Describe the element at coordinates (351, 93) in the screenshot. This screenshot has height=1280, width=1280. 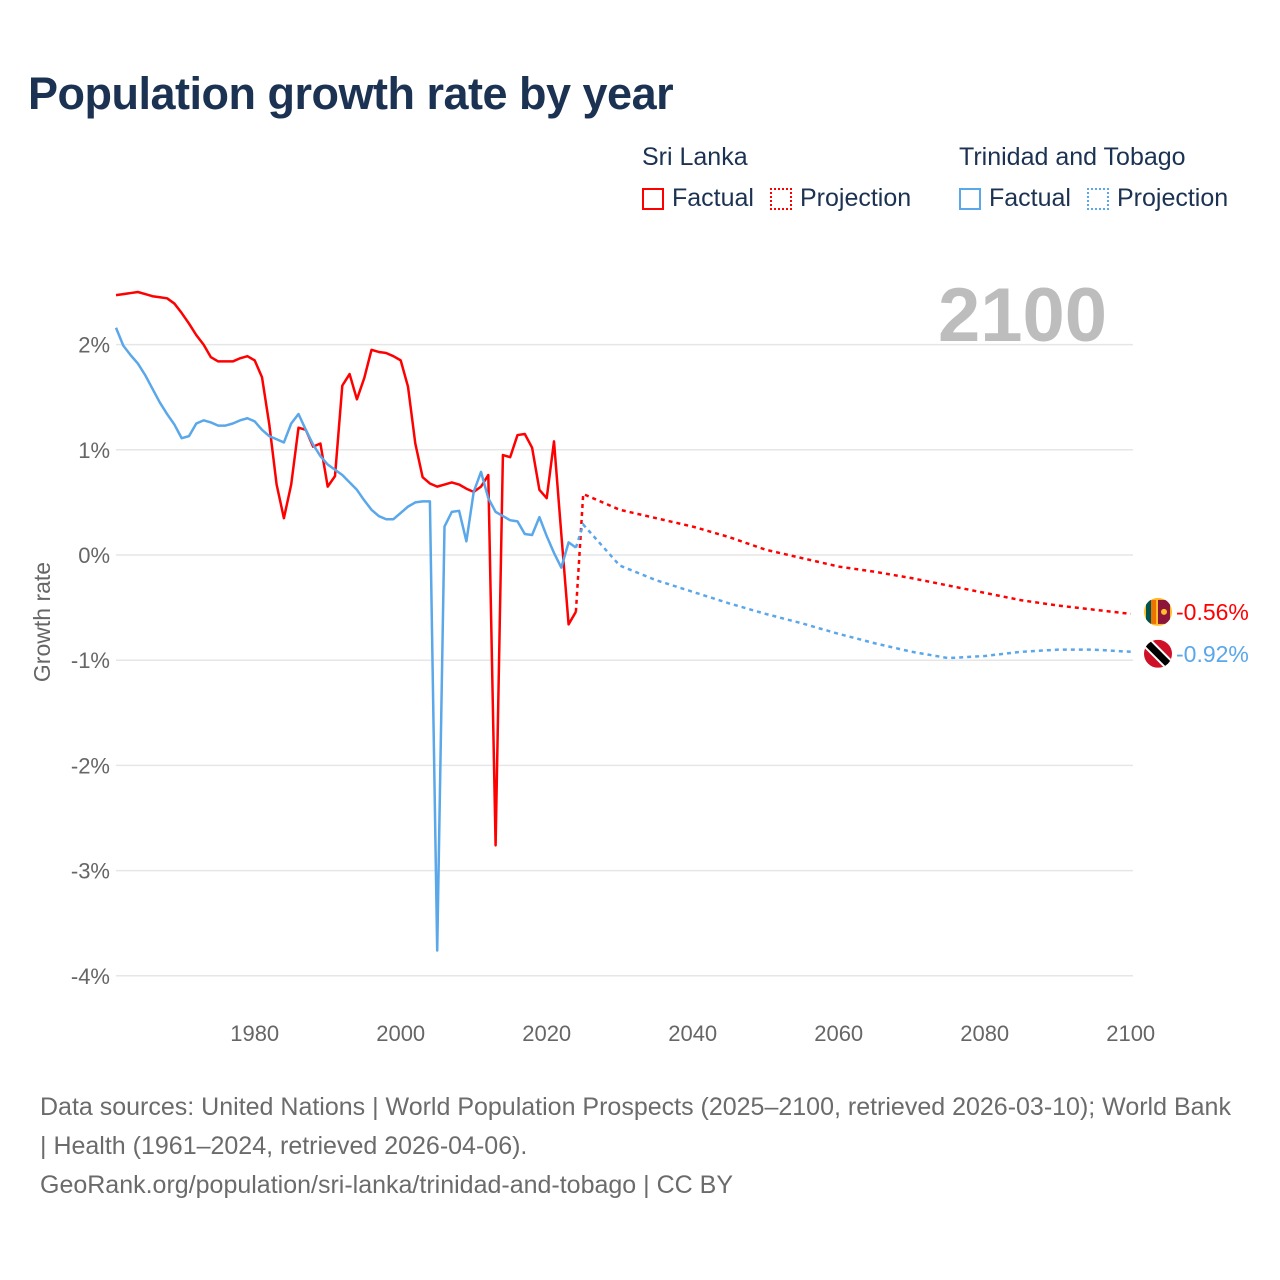
I see `chart-title: Population growth rate by year` at that location.